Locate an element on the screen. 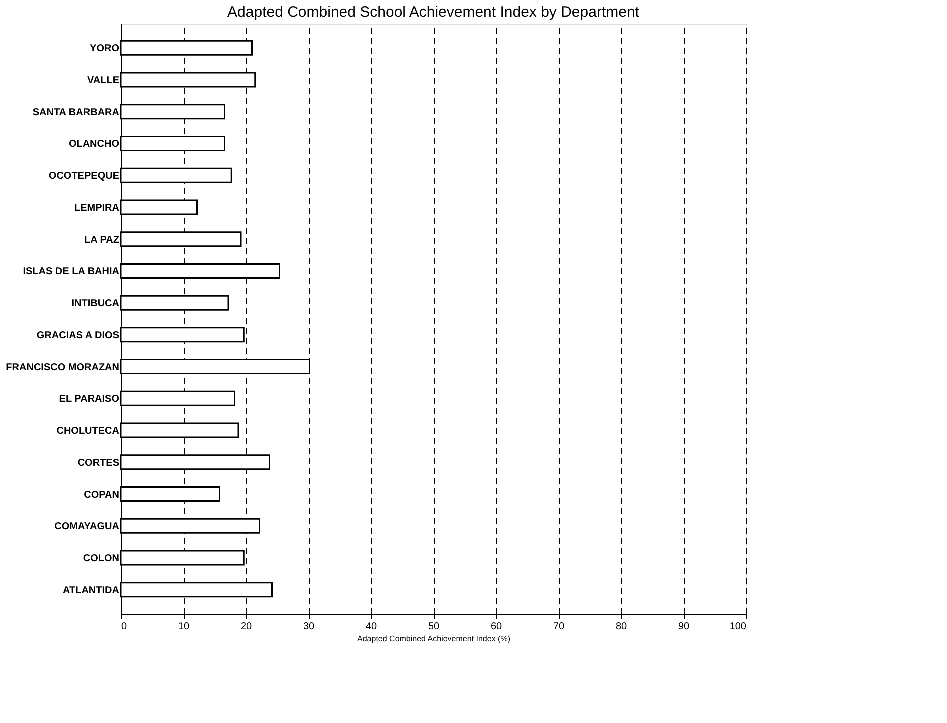 The height and width of the screenshot is (723, 947). y-tick-label: OCOTEPEQUE is located at coordinates (84, 176).